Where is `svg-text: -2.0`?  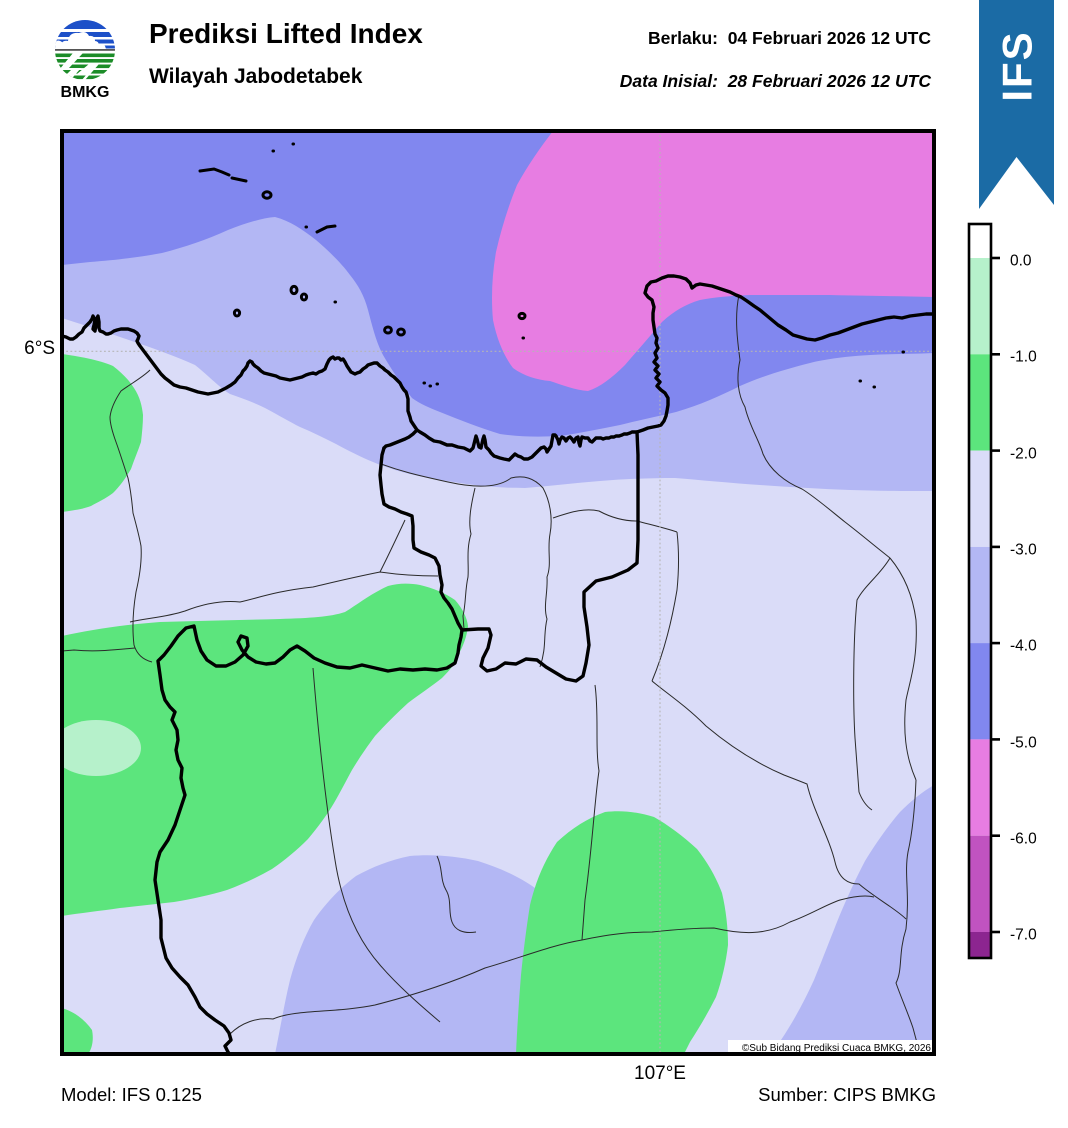
svg-text: -2.0 is located at coordinates (1023, 454).